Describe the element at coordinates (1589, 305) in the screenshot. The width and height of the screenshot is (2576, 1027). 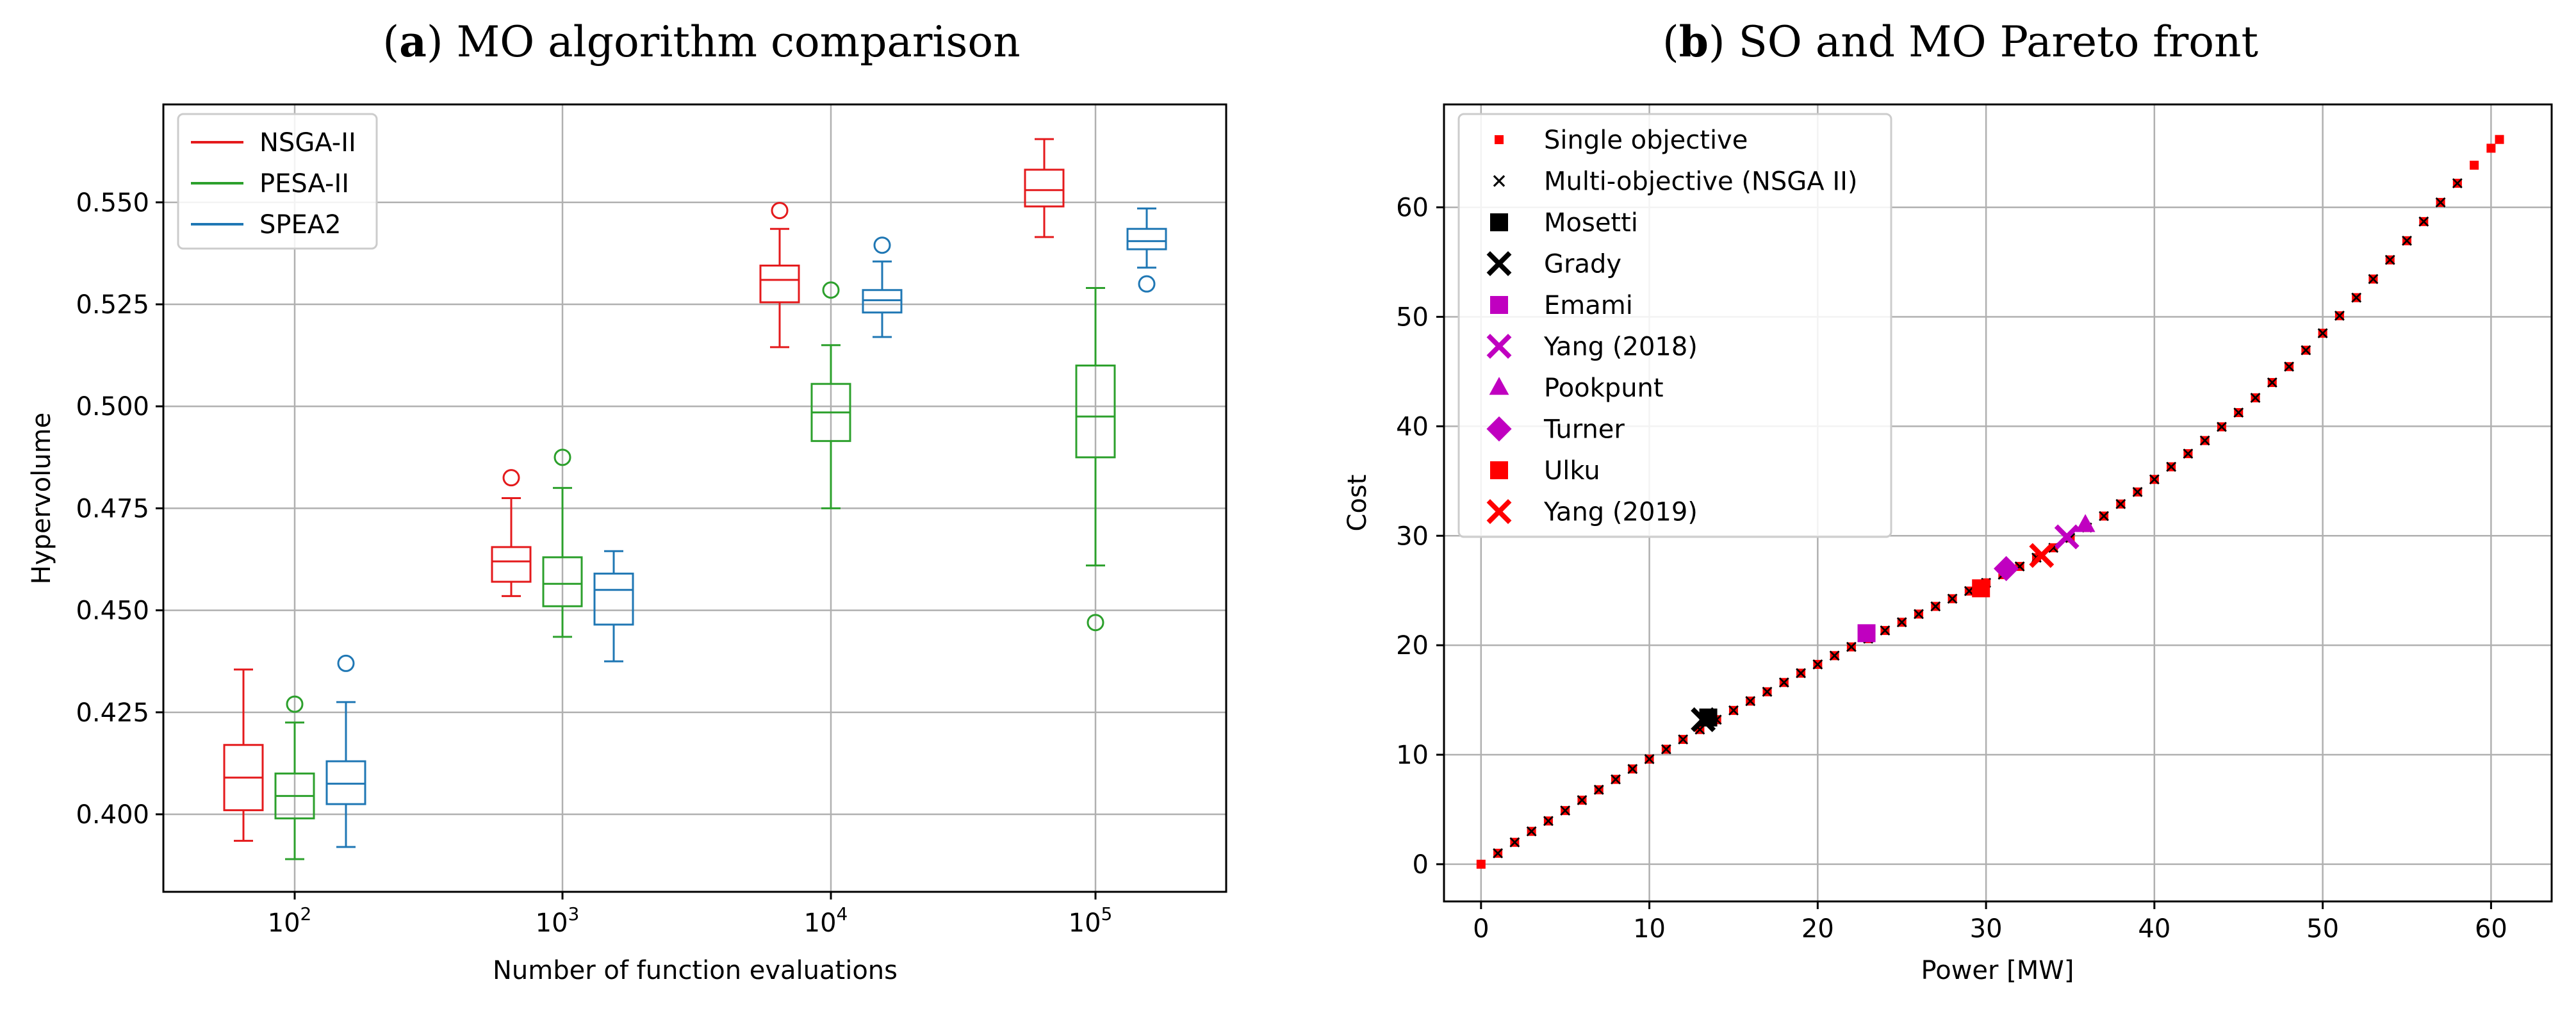
I see `legend-label: Emami` at that location.